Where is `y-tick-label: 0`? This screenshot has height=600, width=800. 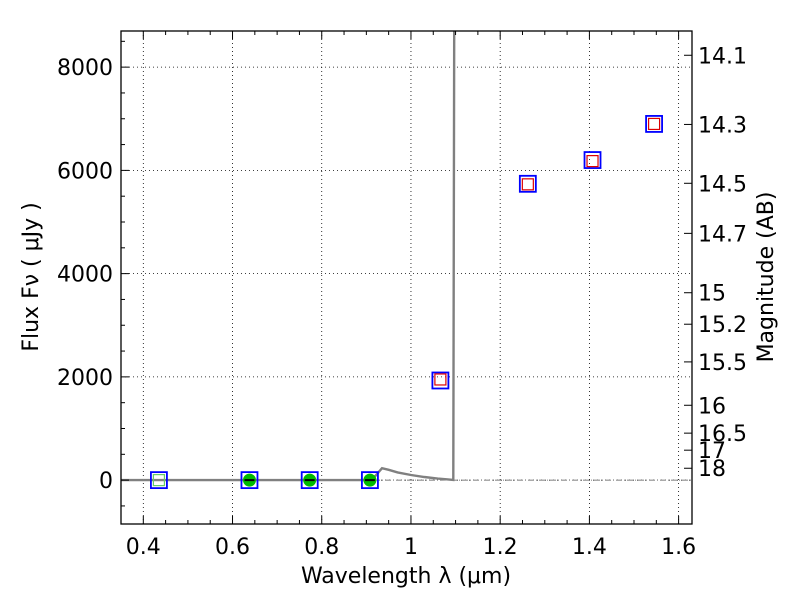 y-tick-label: 0 is located at coordinates (106, 481).